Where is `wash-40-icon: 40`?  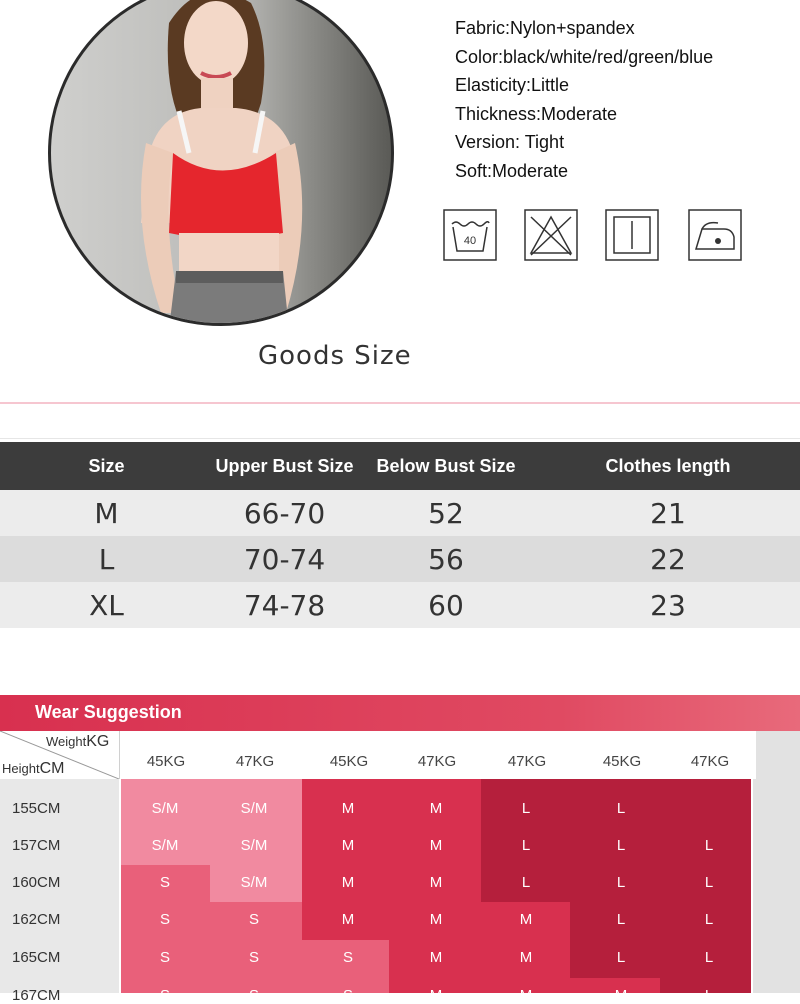
wash-40-icon: 40 is located at coordinates (470, 235).